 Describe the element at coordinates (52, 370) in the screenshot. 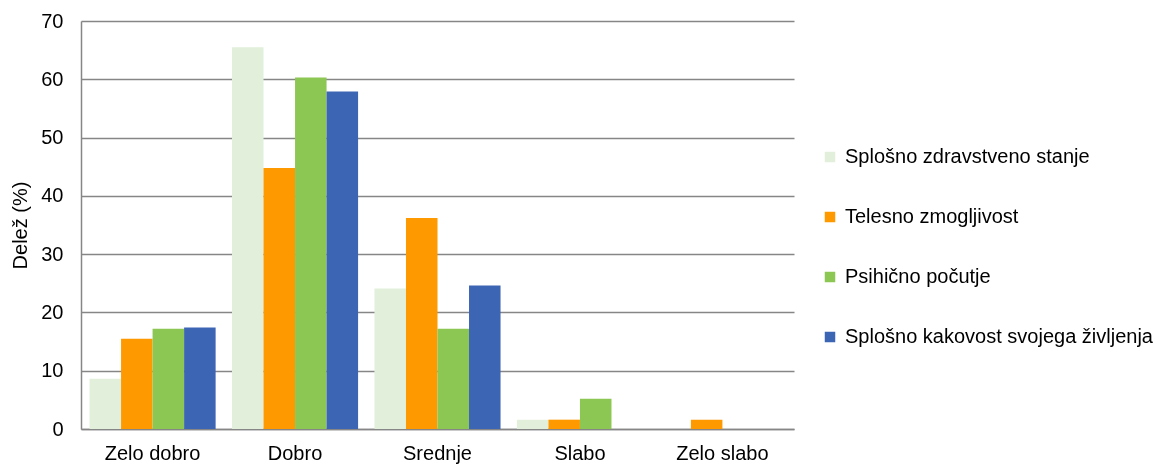

I see `y-tick-label: 10` at that location.